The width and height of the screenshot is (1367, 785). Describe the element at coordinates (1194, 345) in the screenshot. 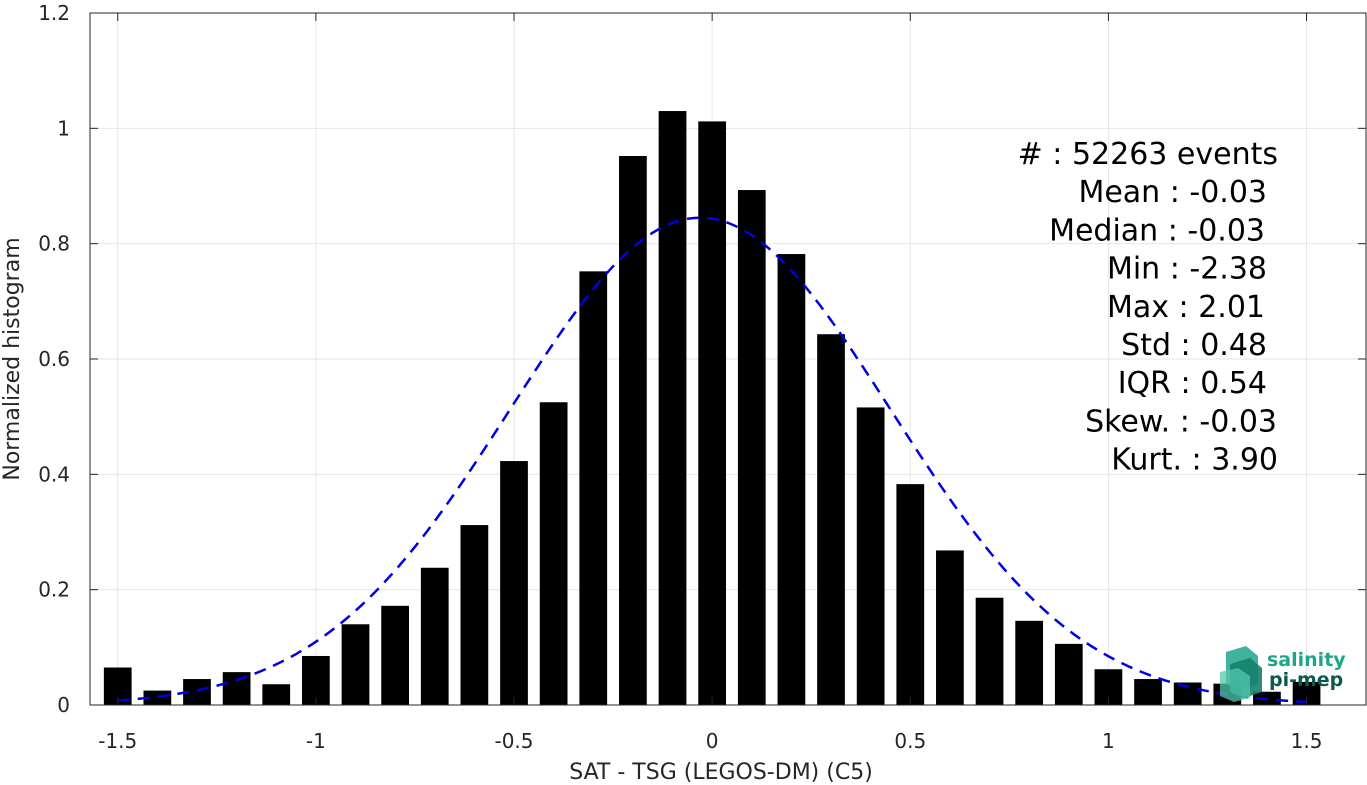

I see `stats-line: Std : 0.48` at that location.